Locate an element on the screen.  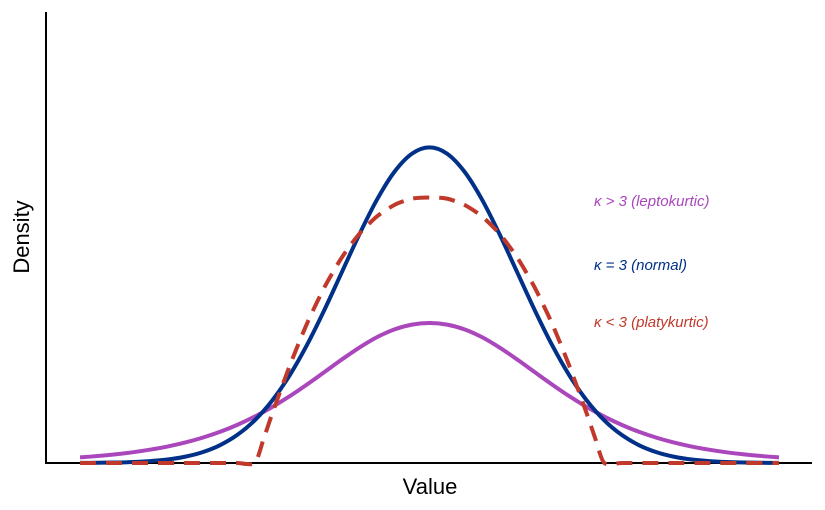
legend-label-0: κ > 3 (leptokurtic) is located at coordinates (651, 201).